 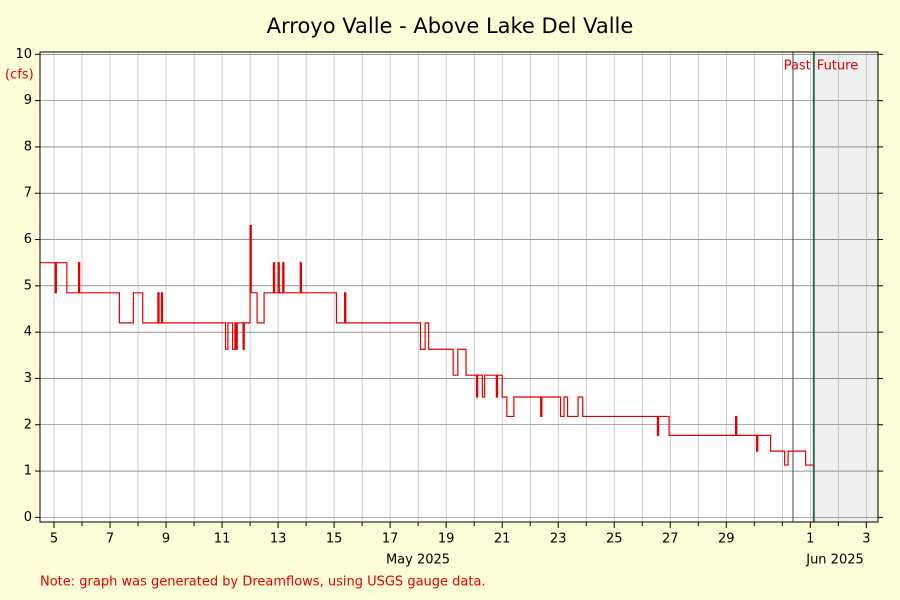 What do you see at coordinates (28, 471) in the screenshot?
I see `y-tick-label: 1` at bounding box center [28, 471].